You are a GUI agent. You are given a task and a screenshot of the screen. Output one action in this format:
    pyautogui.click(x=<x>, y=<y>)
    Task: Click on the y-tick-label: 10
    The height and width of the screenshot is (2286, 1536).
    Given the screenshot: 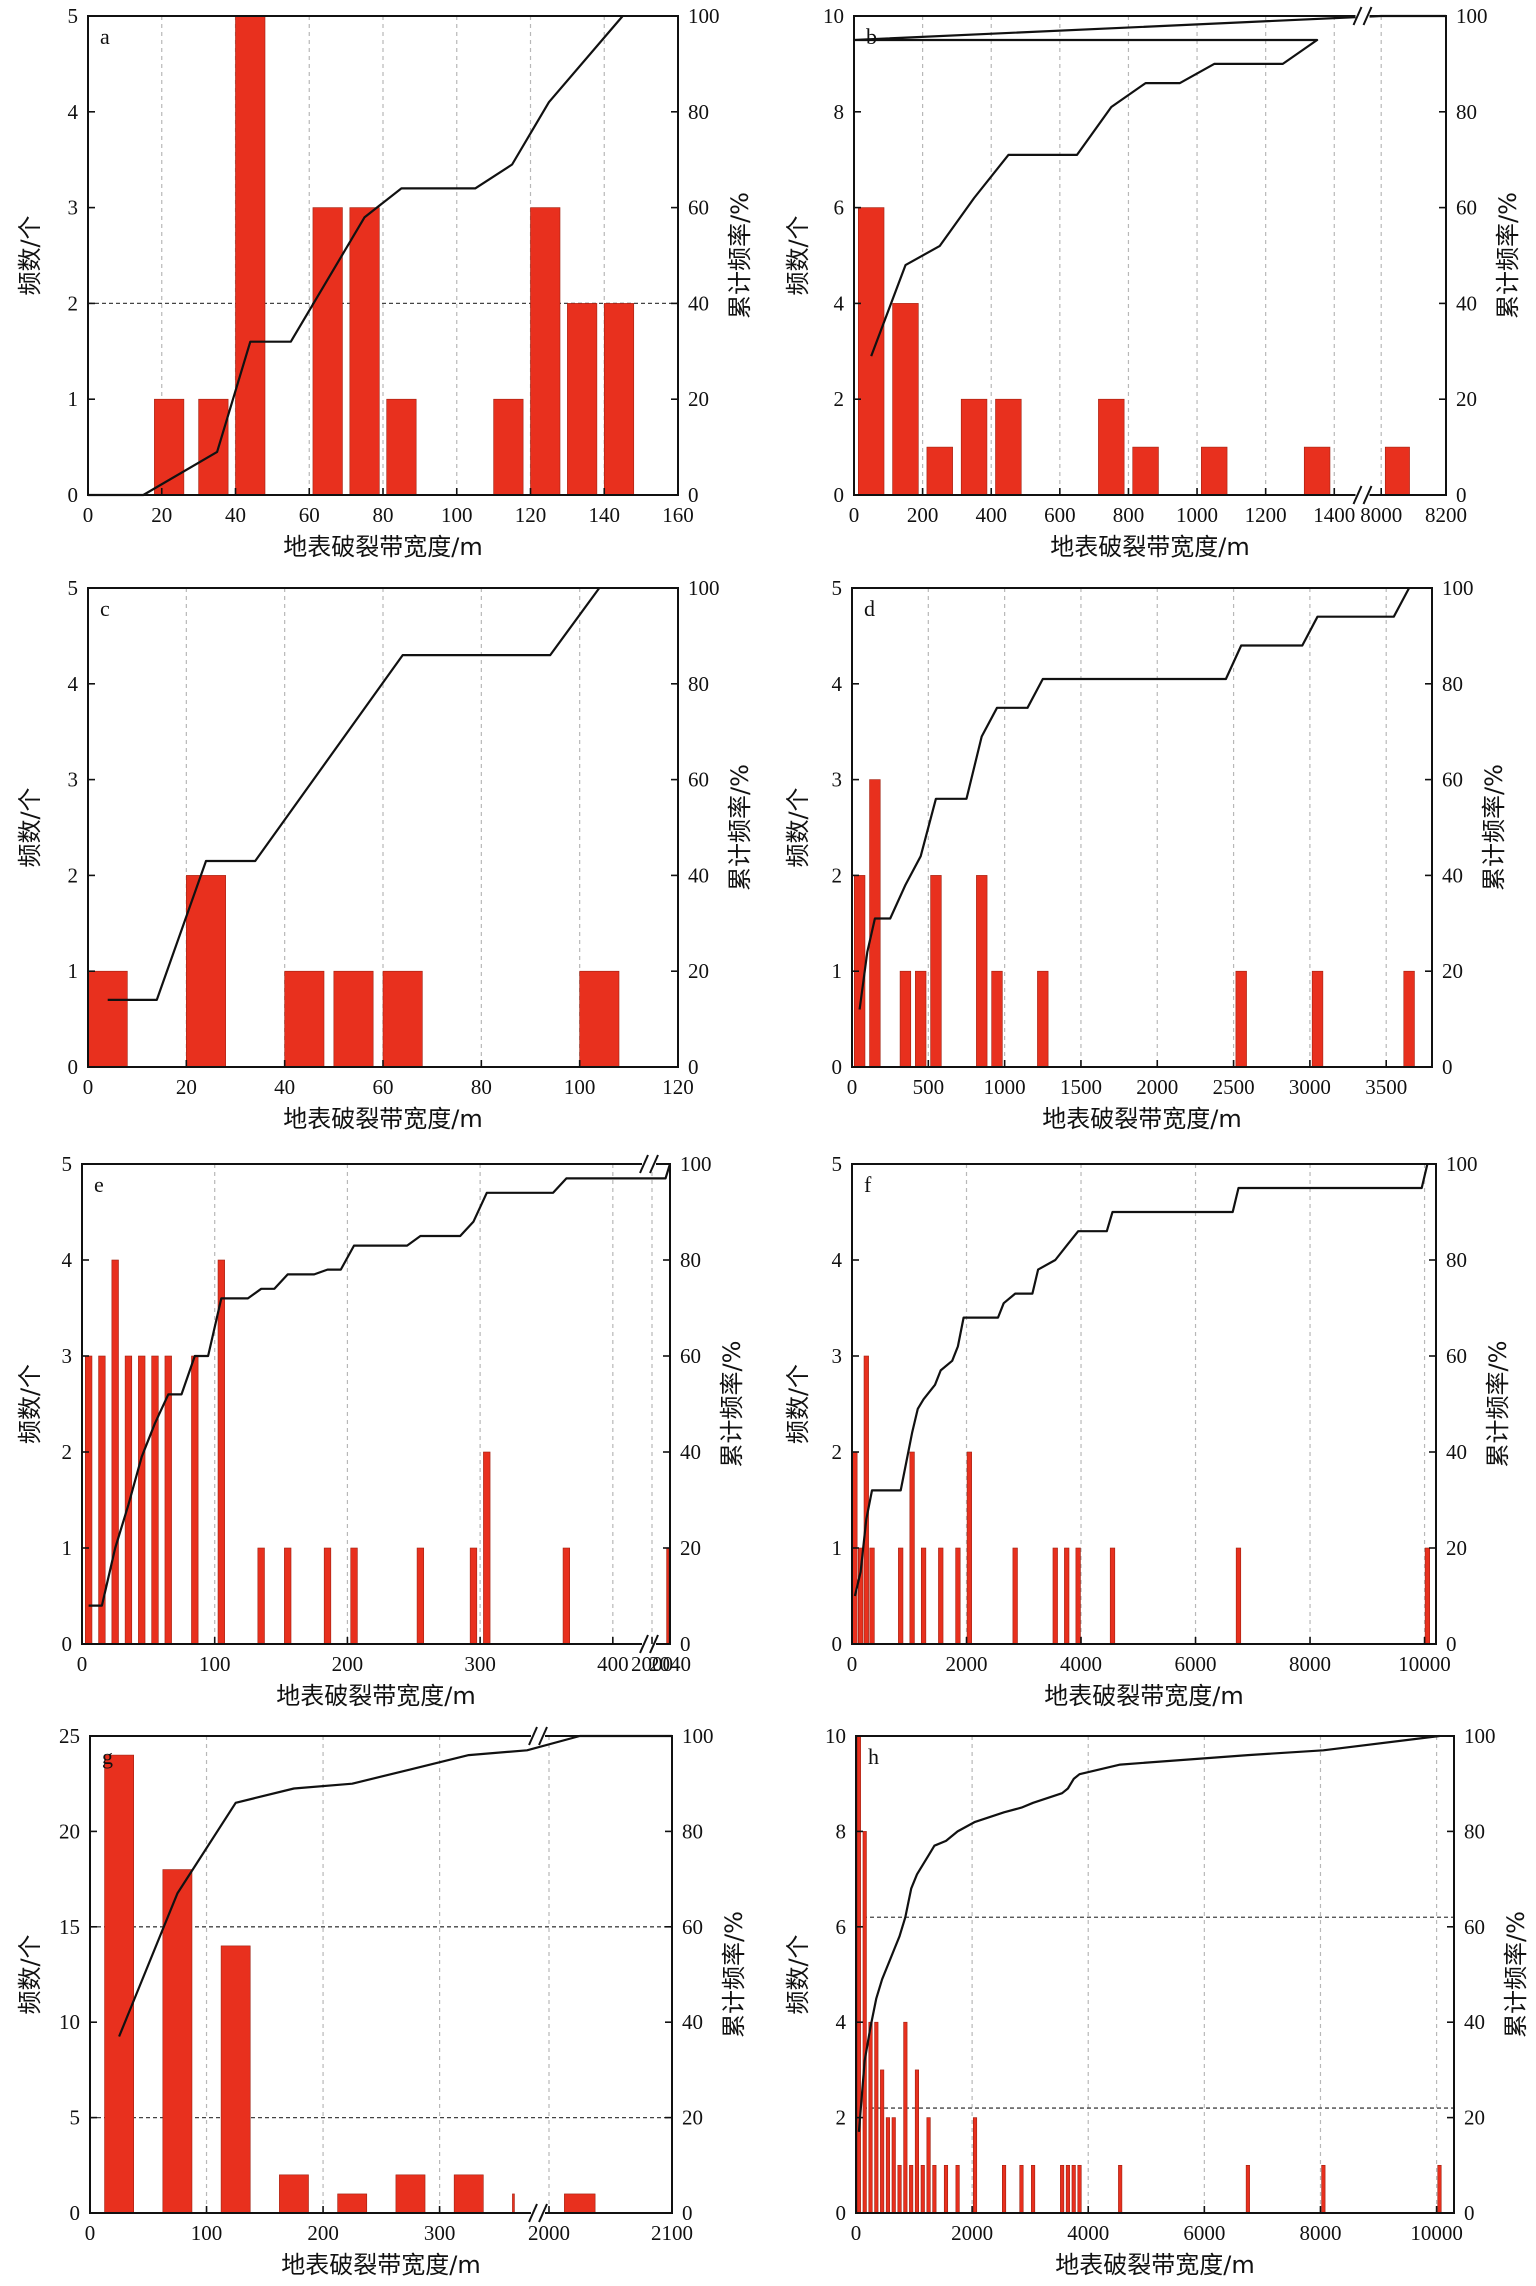 What is the action you would take?
    pyautogui.click(x=69, y=2022)
    